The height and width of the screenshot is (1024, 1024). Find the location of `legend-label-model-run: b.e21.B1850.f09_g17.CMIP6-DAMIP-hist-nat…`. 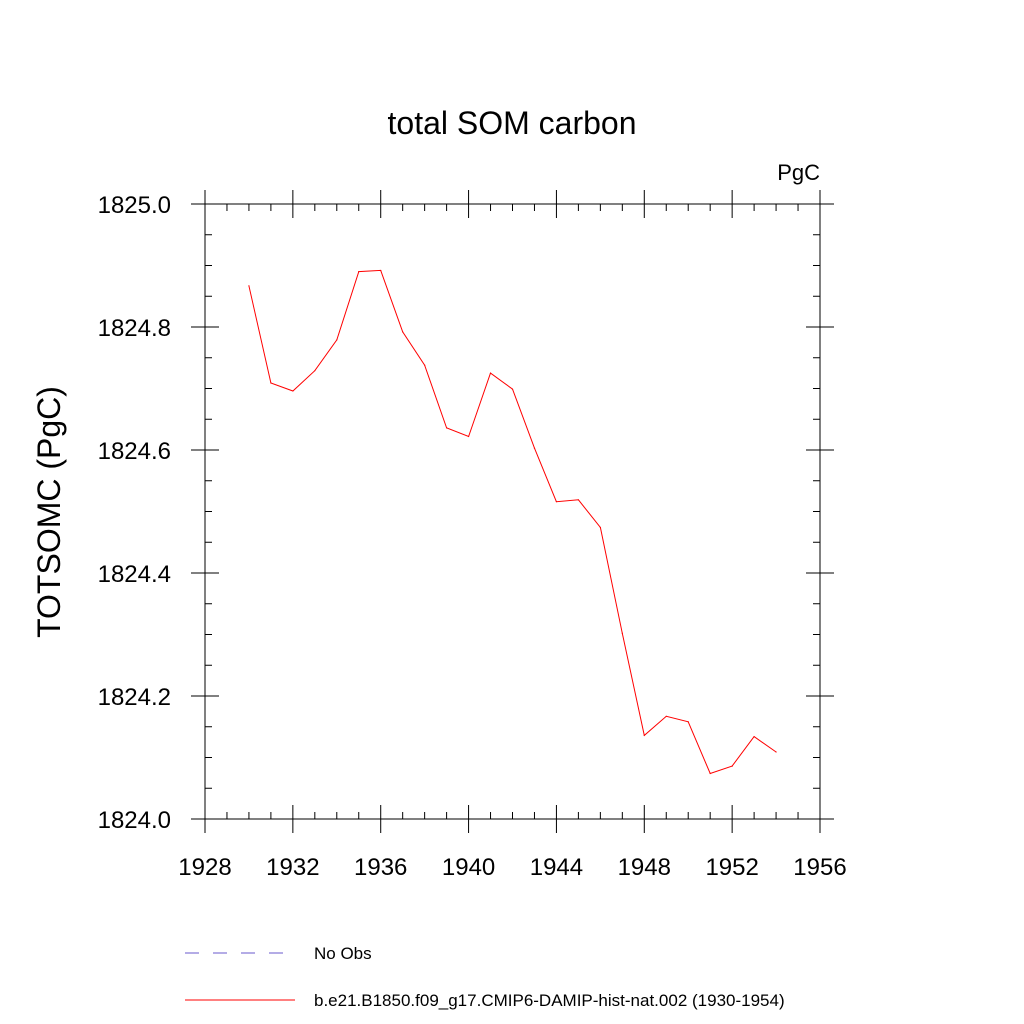

legend-label-model-run: b.e21.B1850.f09_g17.CMIP6-DAMIP-hist-nat… is located at coordinates (549, 1000).